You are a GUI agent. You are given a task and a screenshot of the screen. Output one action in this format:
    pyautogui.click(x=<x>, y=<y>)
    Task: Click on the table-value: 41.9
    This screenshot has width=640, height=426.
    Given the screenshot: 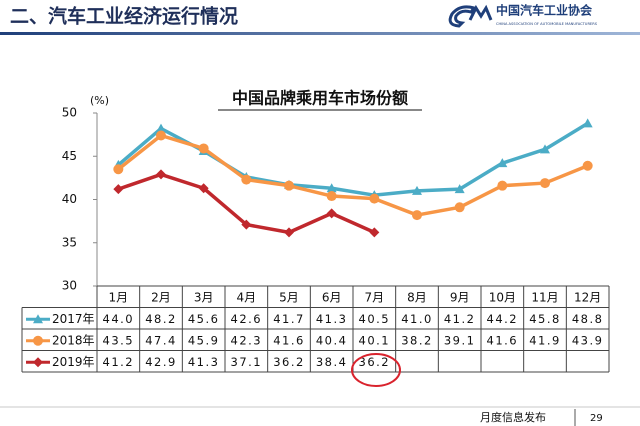 What is the action you would take?
    pyautogui.click(x=545, y=340)
    